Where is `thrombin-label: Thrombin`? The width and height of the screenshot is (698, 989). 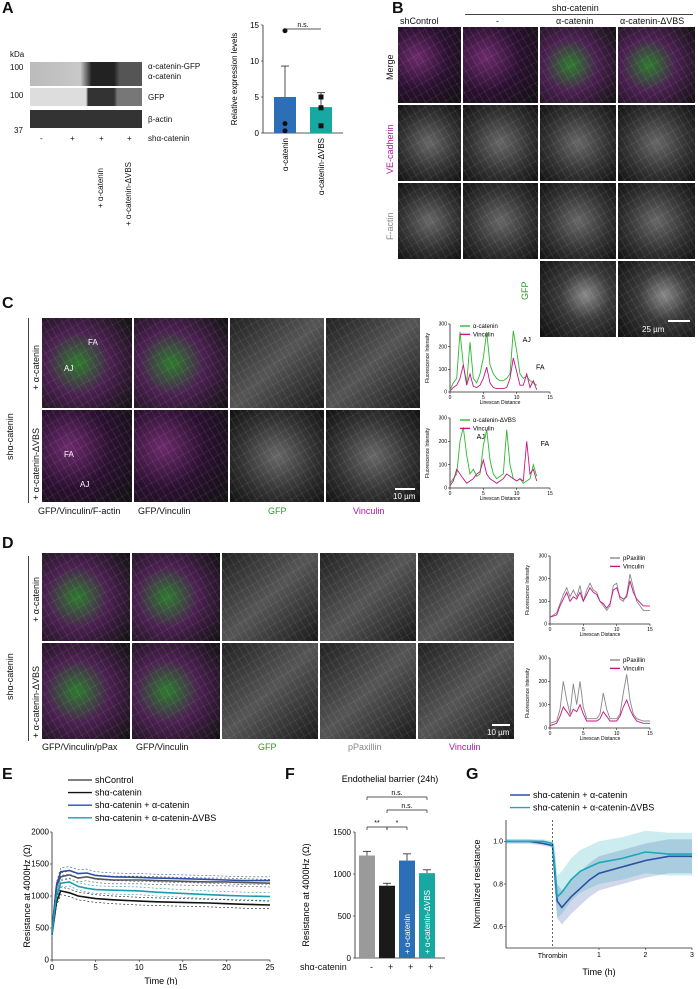 thrombin-label: Thrombin is located at coordinates (553, 956).